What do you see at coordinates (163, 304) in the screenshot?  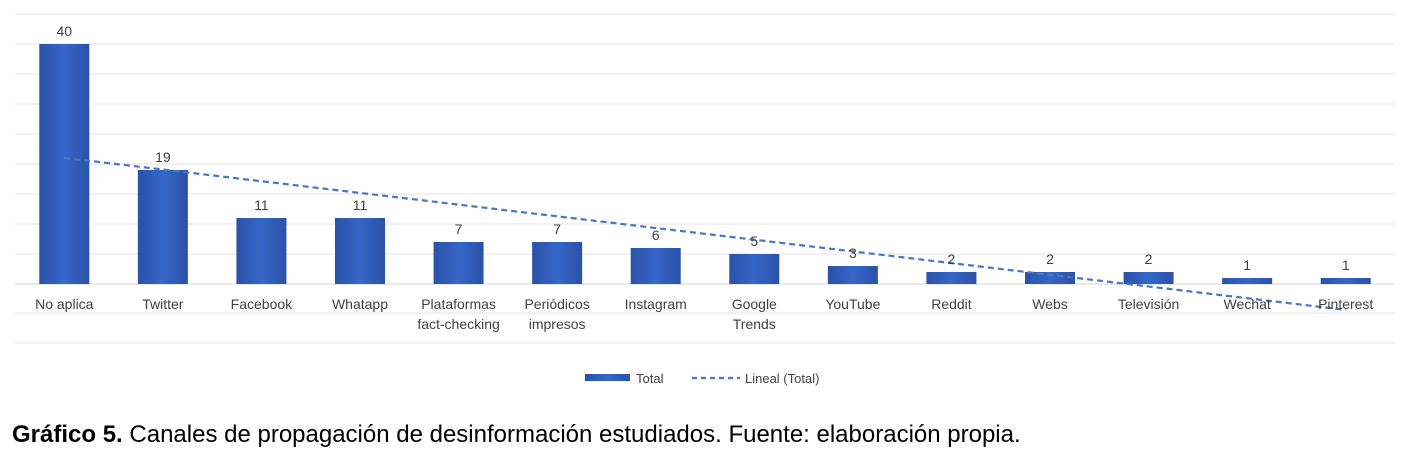 I see `x-tick-label: Twitter` at bounding box center [163, 304].